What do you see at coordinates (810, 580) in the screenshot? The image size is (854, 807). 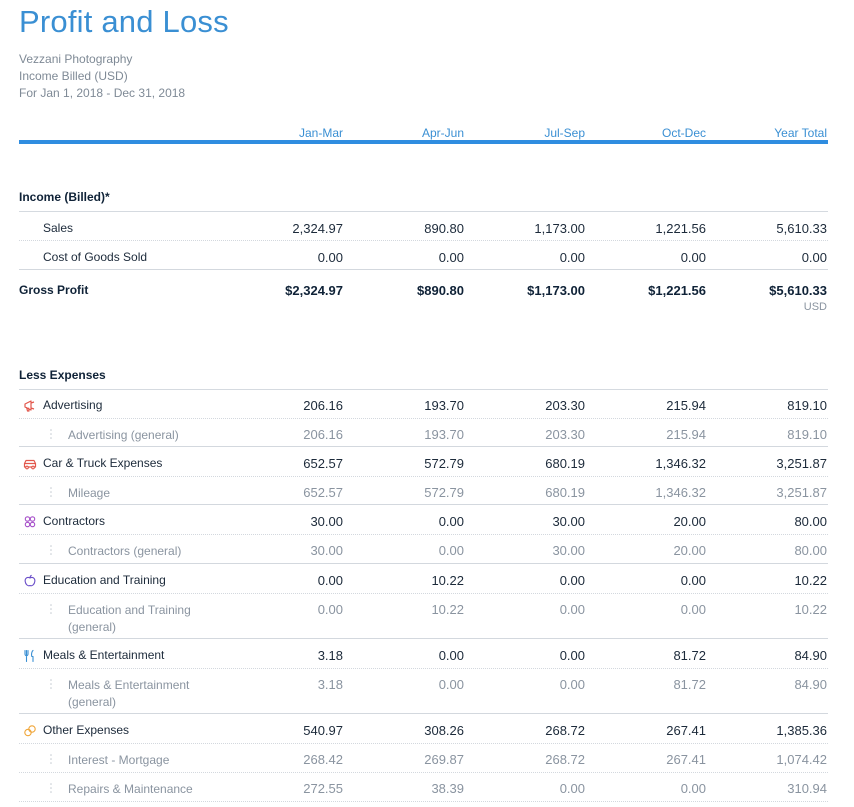 I see `cell-year-total: 10.22` at bounding box center [810, 580].